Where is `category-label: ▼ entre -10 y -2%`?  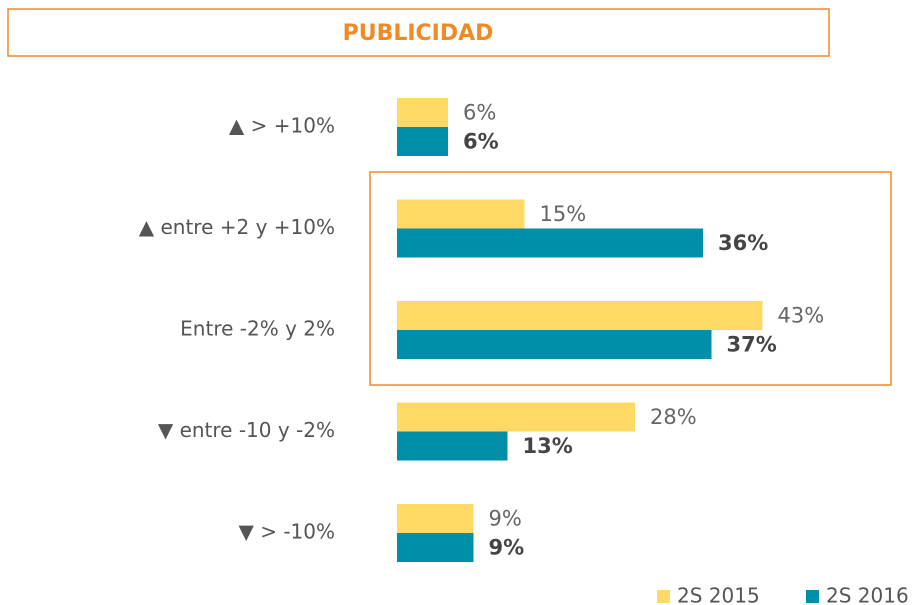 category-label: ▼ entre -10 y -2% is located at coordinates (246, 430).